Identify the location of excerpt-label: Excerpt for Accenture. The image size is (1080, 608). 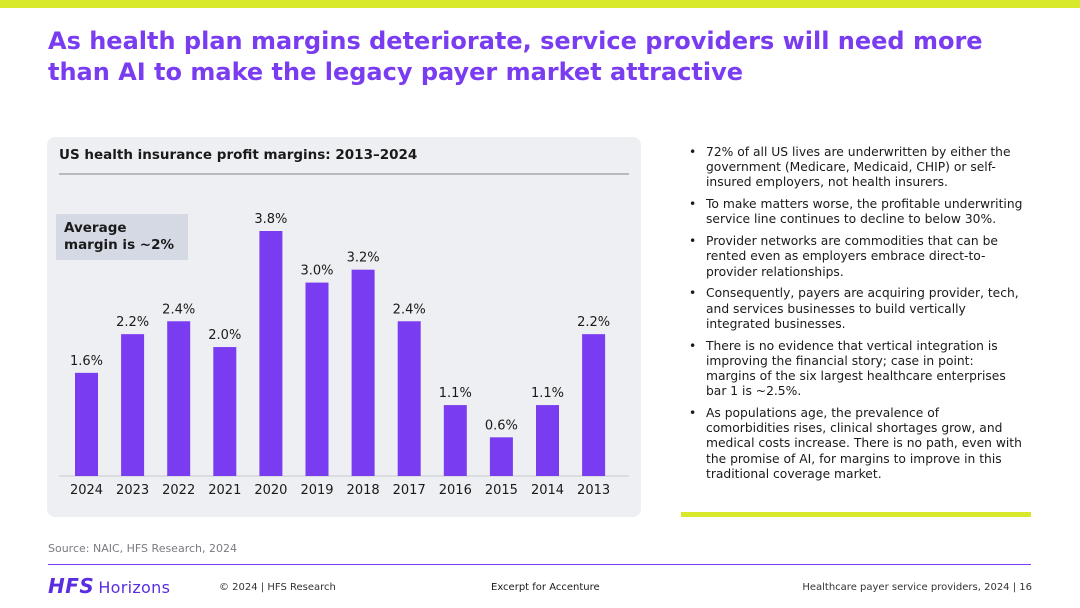
(545, 587).